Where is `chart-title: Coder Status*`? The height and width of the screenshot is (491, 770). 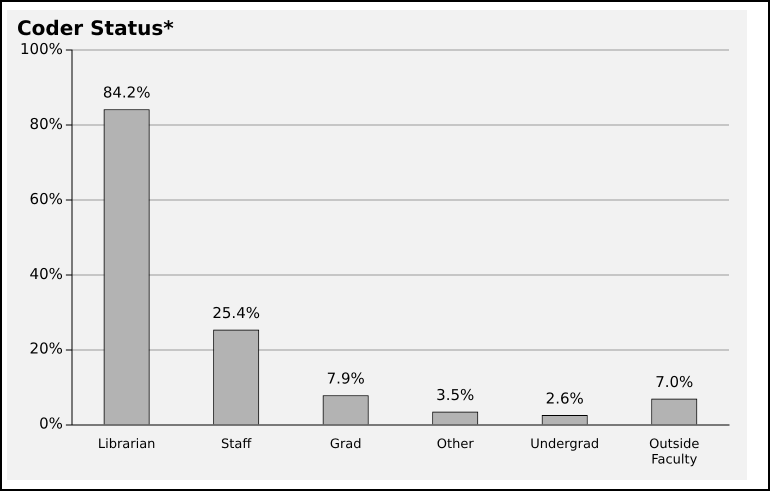
chart-title: Coder Status* is located at coordinates (95, 28).